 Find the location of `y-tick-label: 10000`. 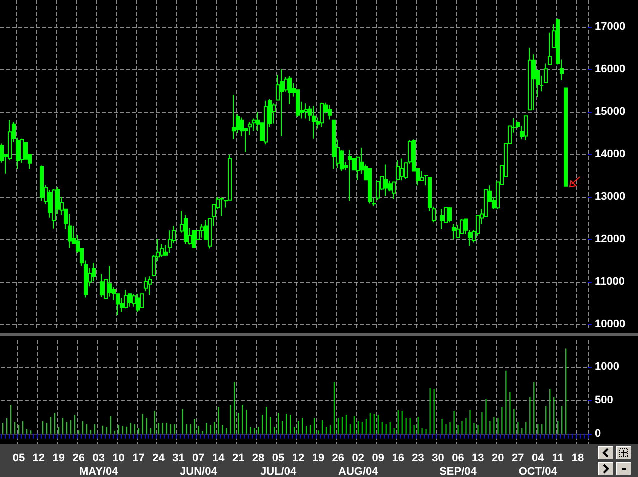

y-tick-label: 10000 is located at coordinates (610, 324).